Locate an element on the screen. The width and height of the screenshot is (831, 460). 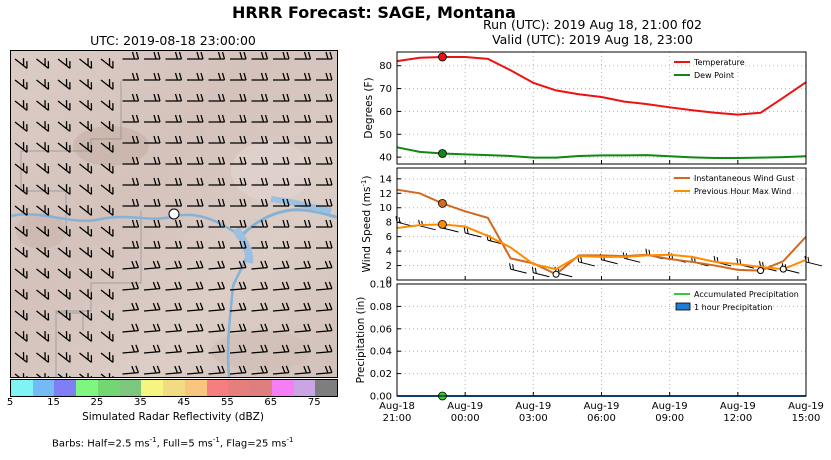
y-tick-label: 80 is located at coordinates (385, 66).